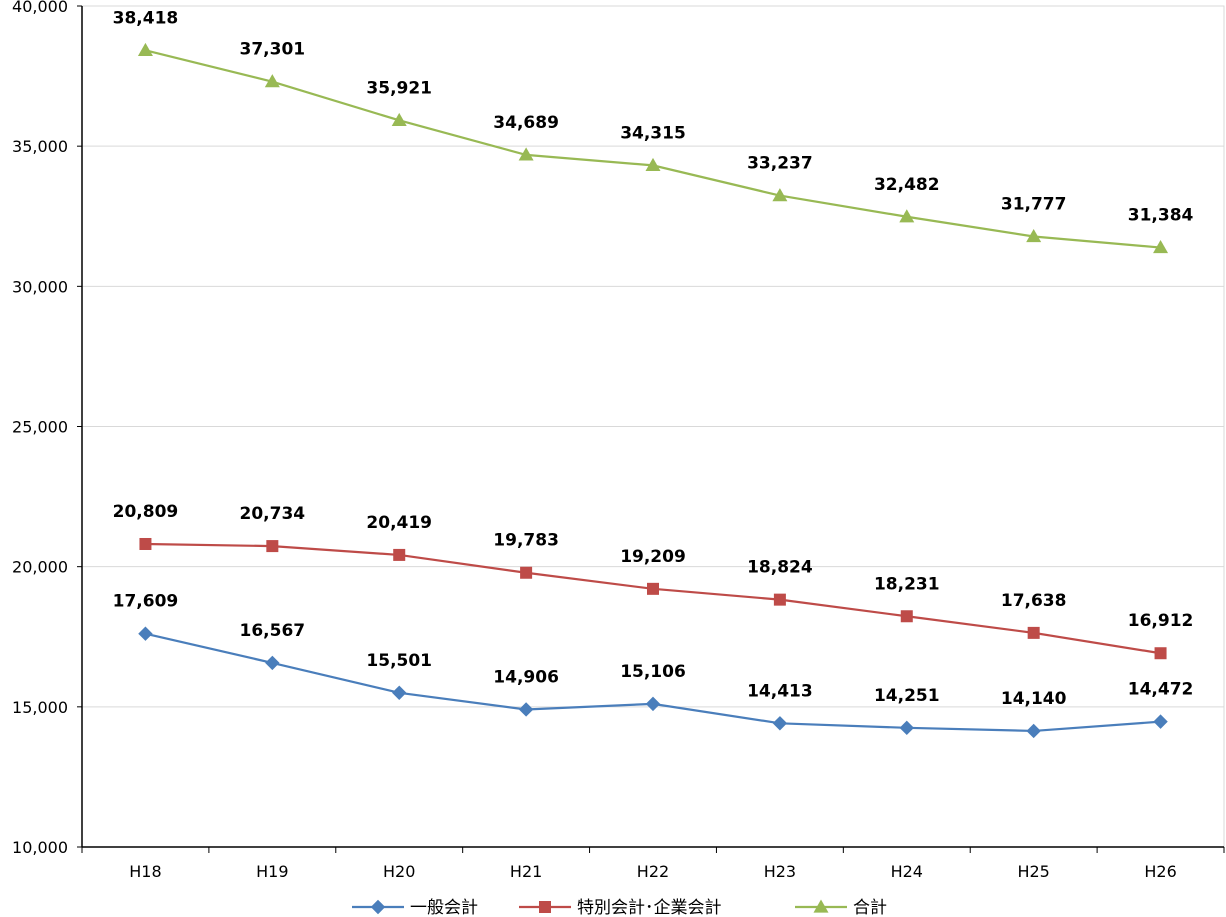  I want to click on x-tick-label: H23, so click(780, 871).